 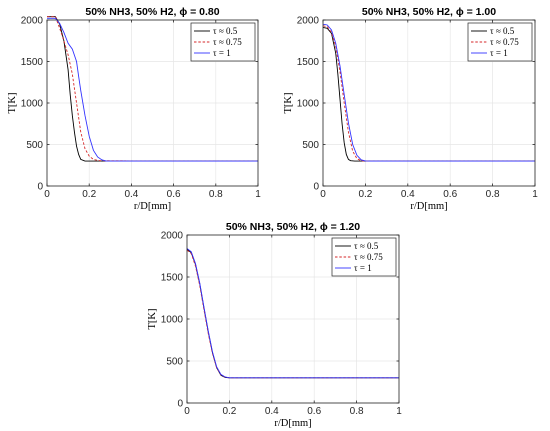 What do you see at coordinates (152, 12) in the screenshot?
I see `chart-title: 50% NH3, 50% H2, ϕ = 0.80` at bounding box center [152, 12].